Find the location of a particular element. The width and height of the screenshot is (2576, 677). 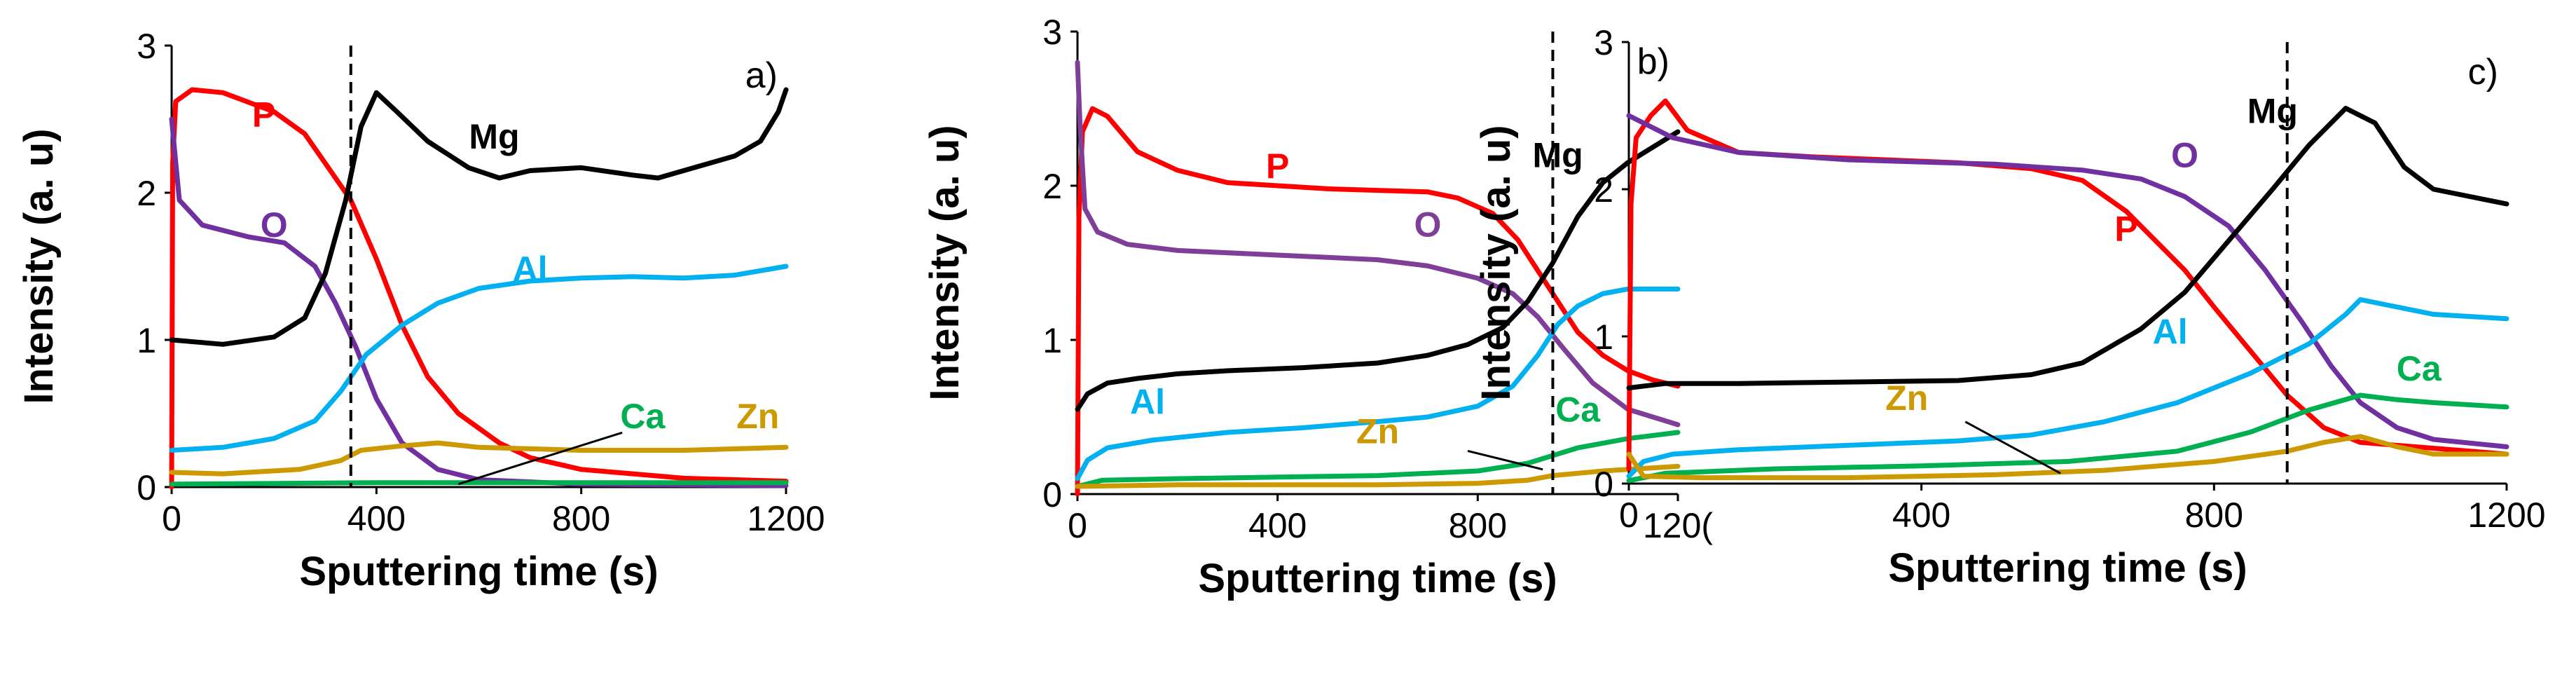

series-line-p is located at coordinates (1378, 301).